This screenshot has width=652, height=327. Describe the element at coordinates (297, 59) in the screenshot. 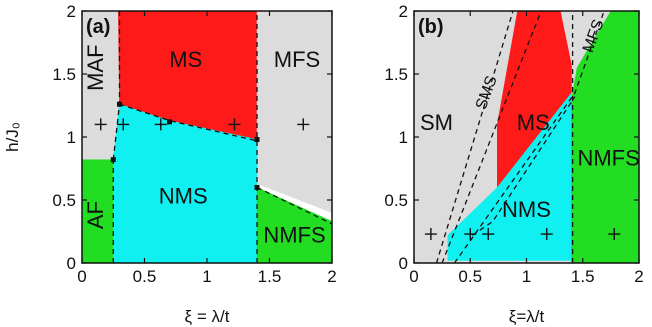

I see `region-label-mfs: MFS` at that location.